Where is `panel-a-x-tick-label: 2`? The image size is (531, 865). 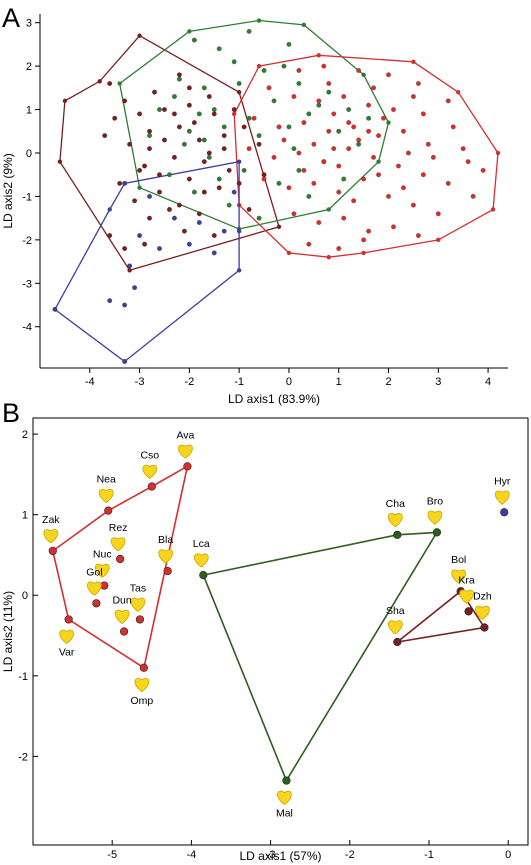
panel-a-x-tick-label: 2 is located at coordinates (388, 382).